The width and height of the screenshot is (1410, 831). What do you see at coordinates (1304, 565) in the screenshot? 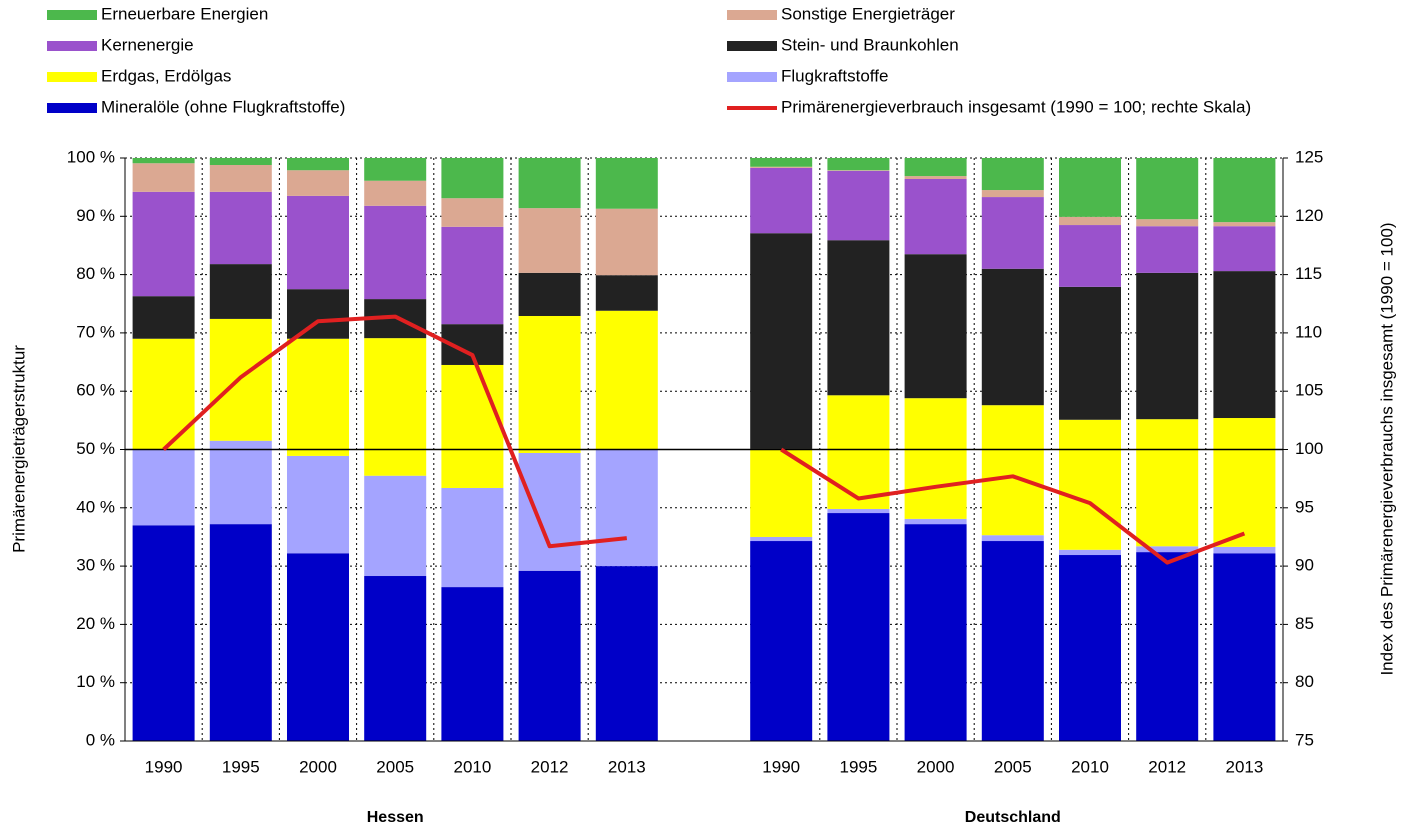
I see `y2-tick-label: 90` at bounding box center [1304, 565].